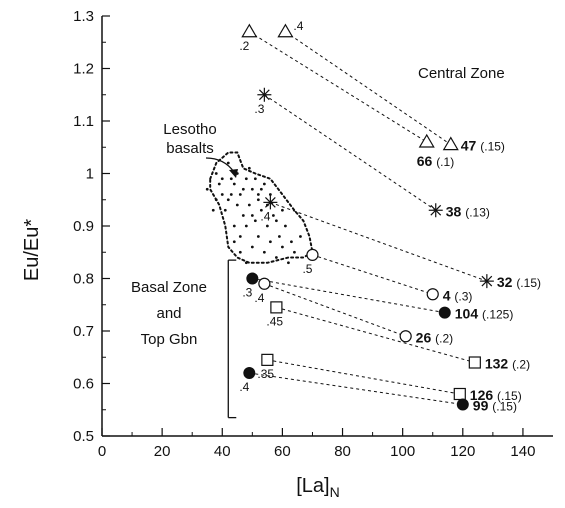 The width and height of the screenshot is (565, 508). I want to click on end-point-number: 32, so click(506, 282).